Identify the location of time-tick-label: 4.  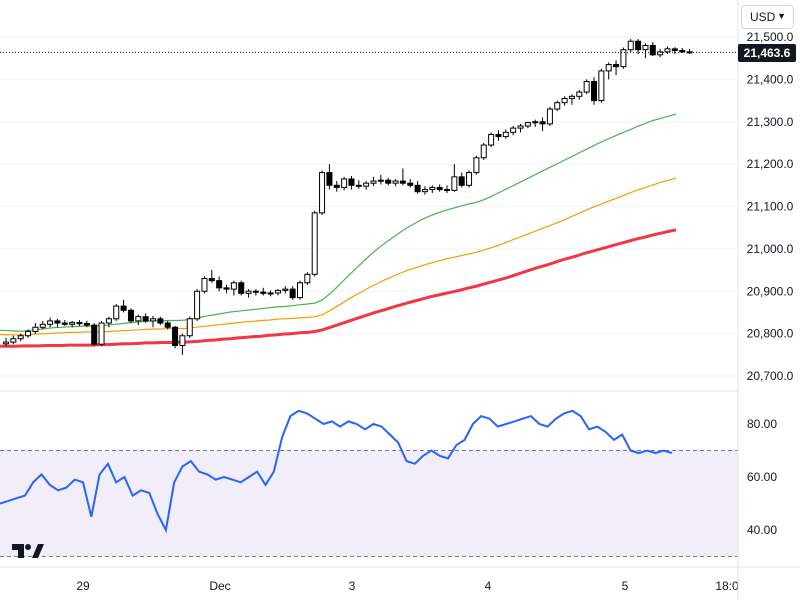
(488, 586).